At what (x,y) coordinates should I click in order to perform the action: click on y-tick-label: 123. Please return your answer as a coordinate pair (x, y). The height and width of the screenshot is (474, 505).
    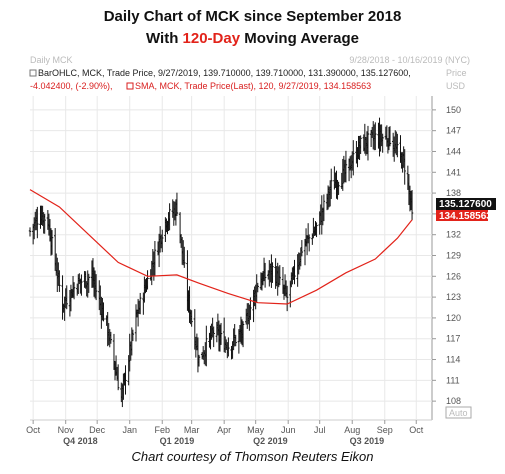
    Looking at the image, I should click on (453, 297).